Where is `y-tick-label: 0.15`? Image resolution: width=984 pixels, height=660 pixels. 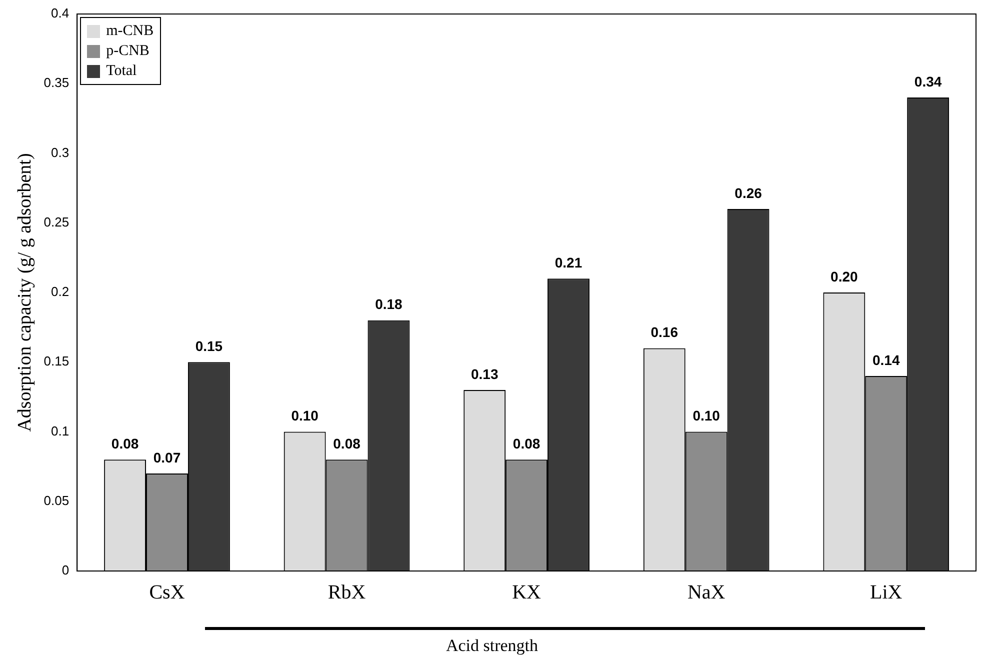
y-tick-label: 0.15 is located at coordinates (57, 361).